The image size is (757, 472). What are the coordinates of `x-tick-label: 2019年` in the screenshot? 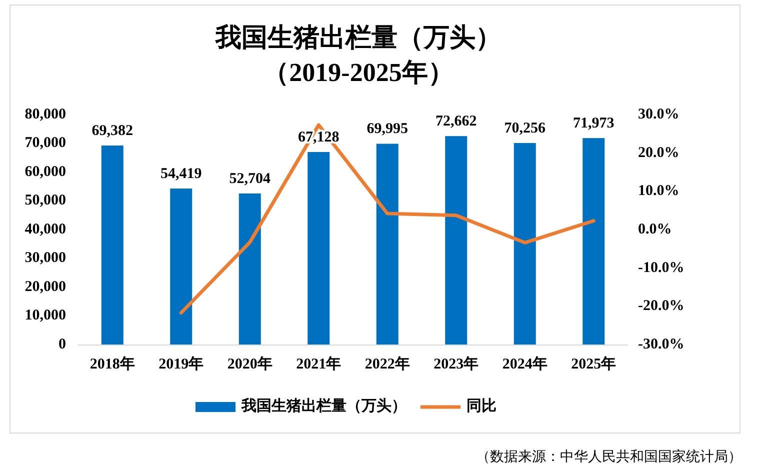 It's located at (181, 363).